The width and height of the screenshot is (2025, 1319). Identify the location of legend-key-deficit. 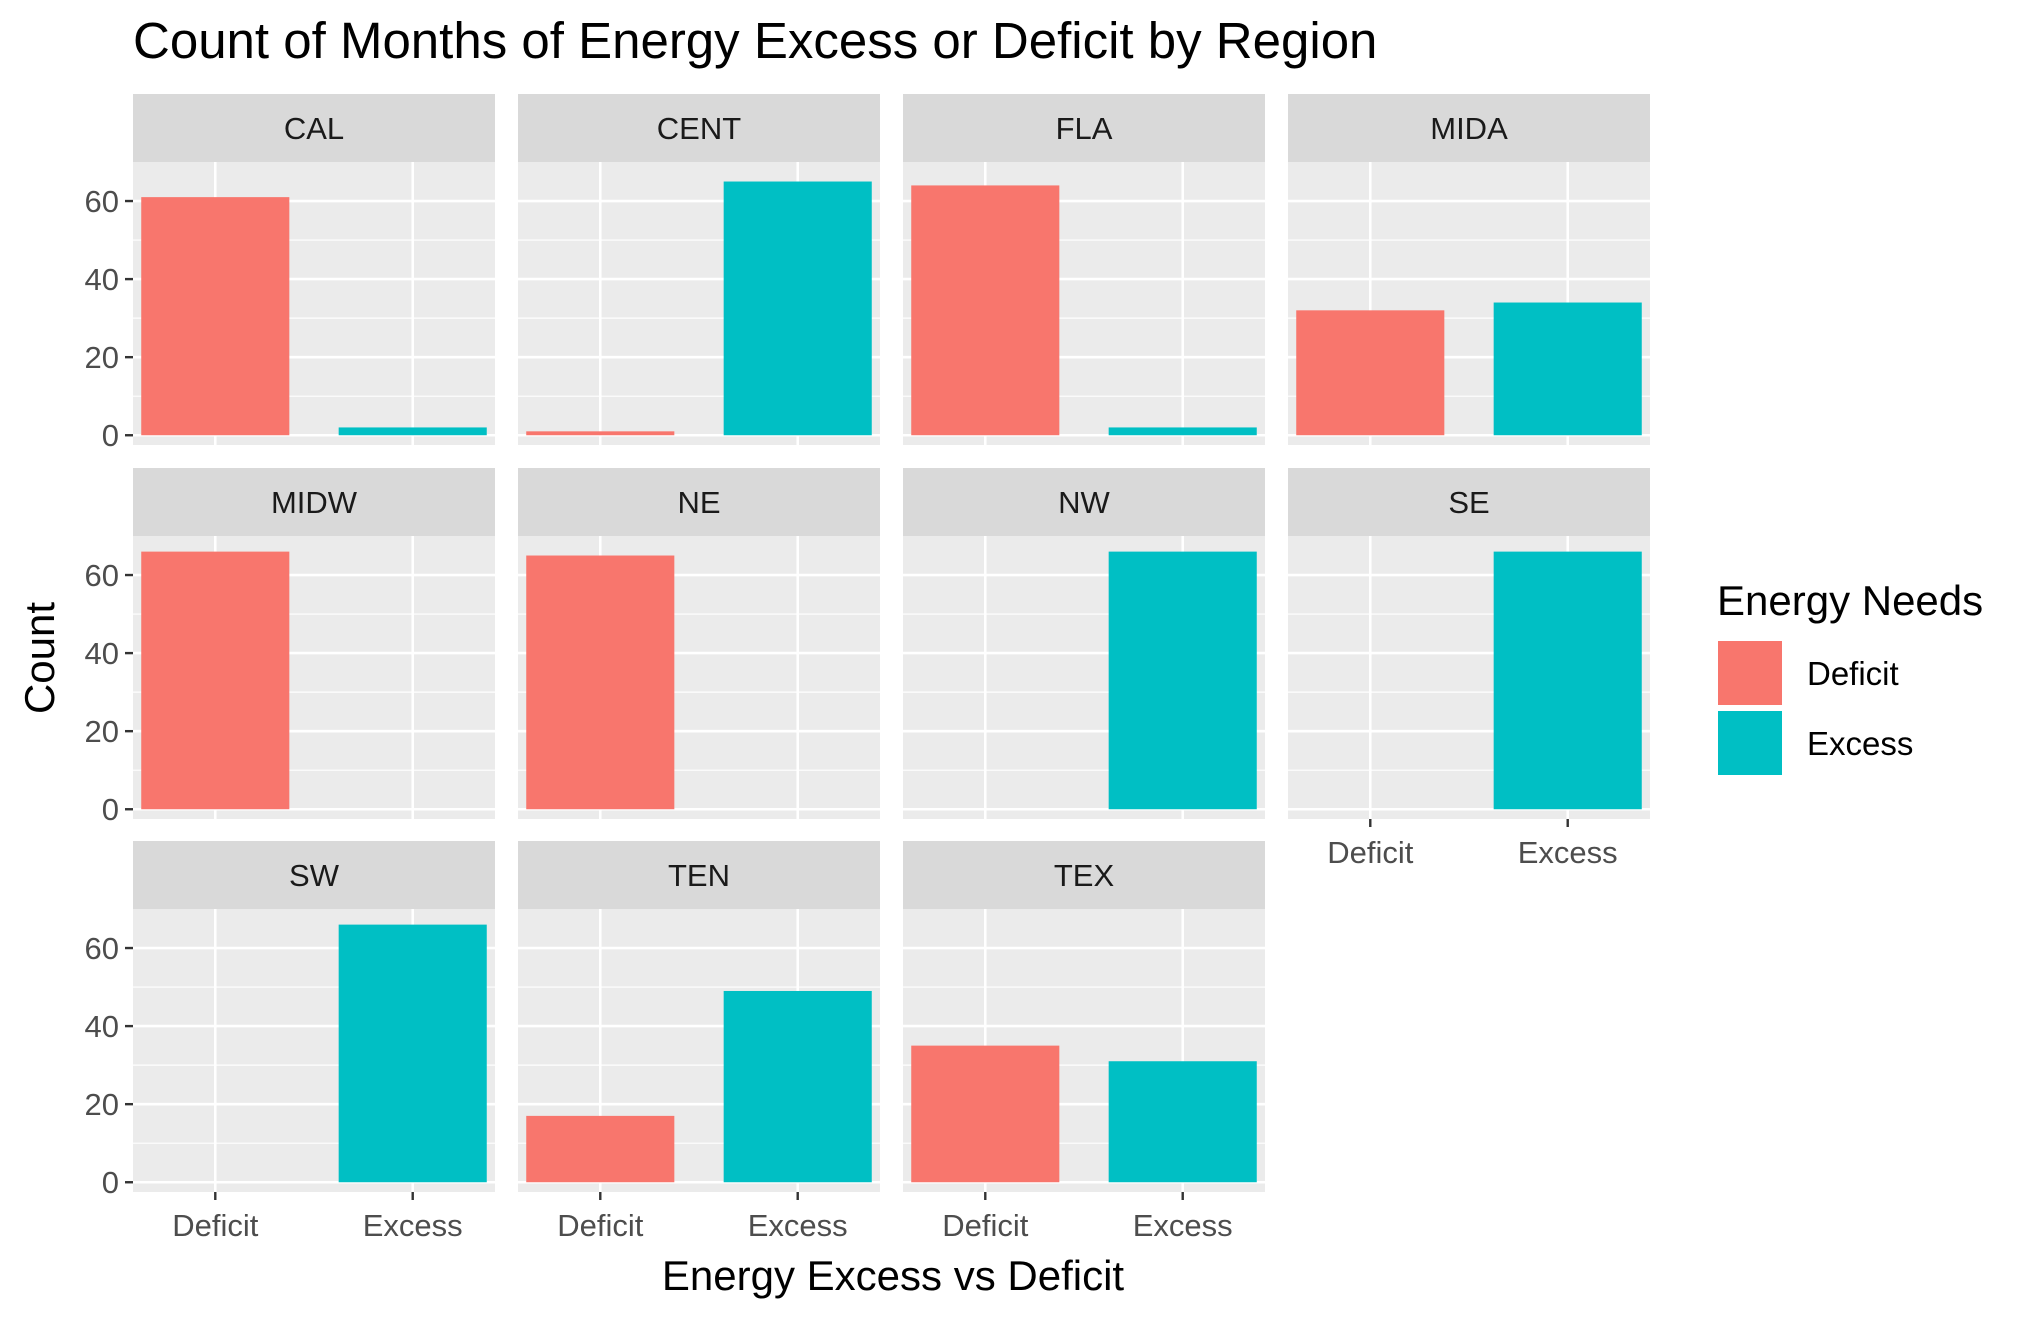
(1750, 673).